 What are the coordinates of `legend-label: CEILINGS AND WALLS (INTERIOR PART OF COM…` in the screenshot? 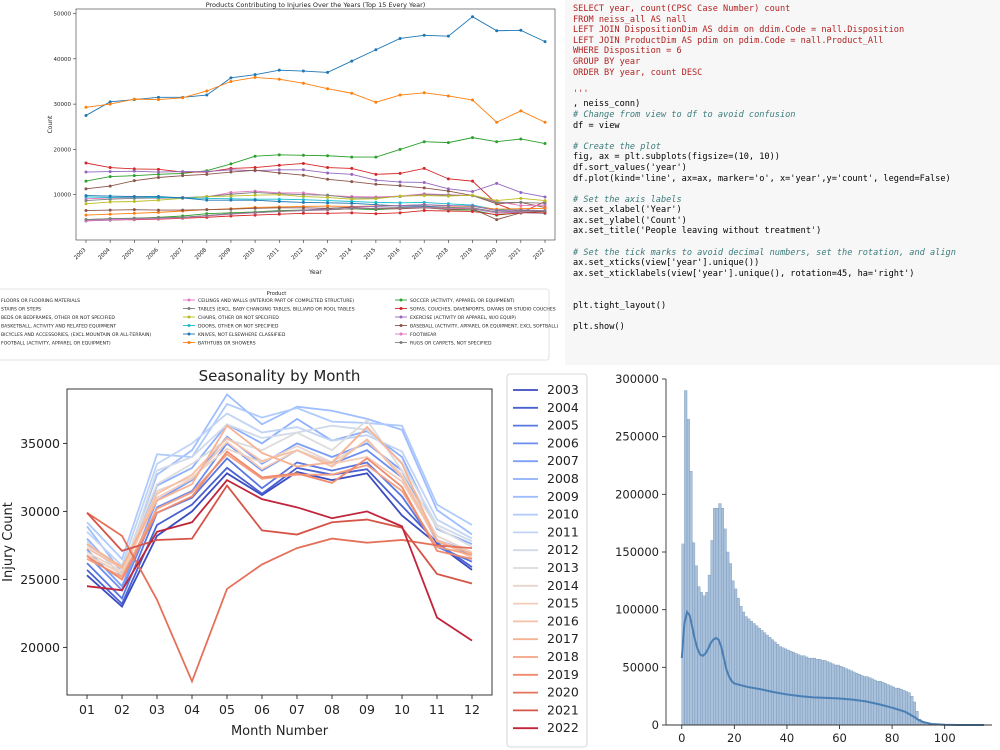 It's located at (276, 301).